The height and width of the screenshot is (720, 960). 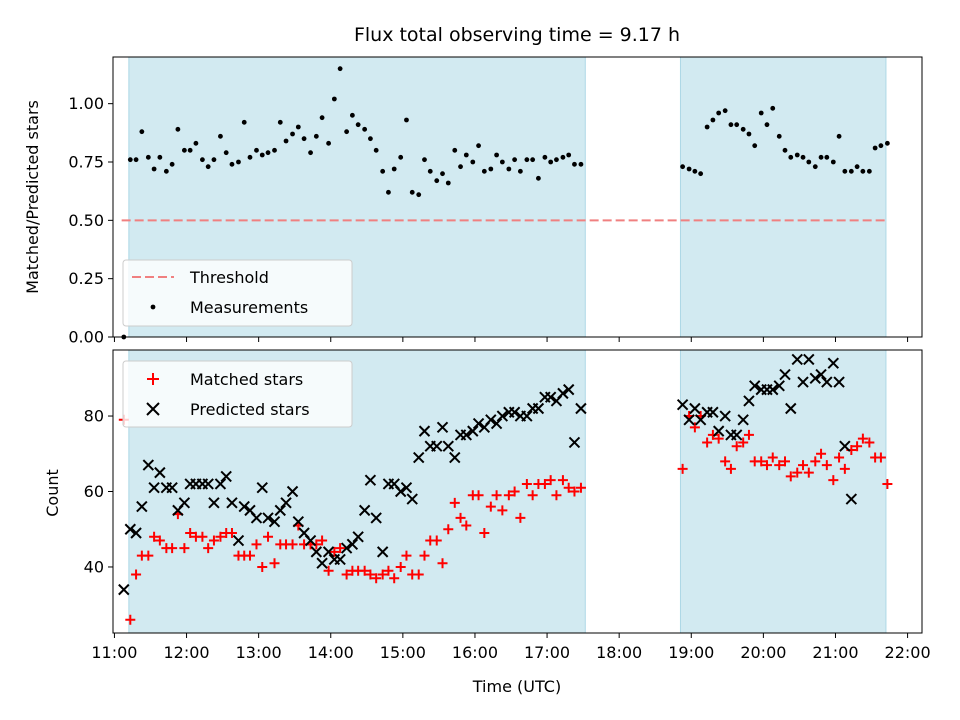 What do you see at coordinates (86, 103) in the screenshot?
I see `top-y-tick-label: 1.00` at bounding box center [86, 103].